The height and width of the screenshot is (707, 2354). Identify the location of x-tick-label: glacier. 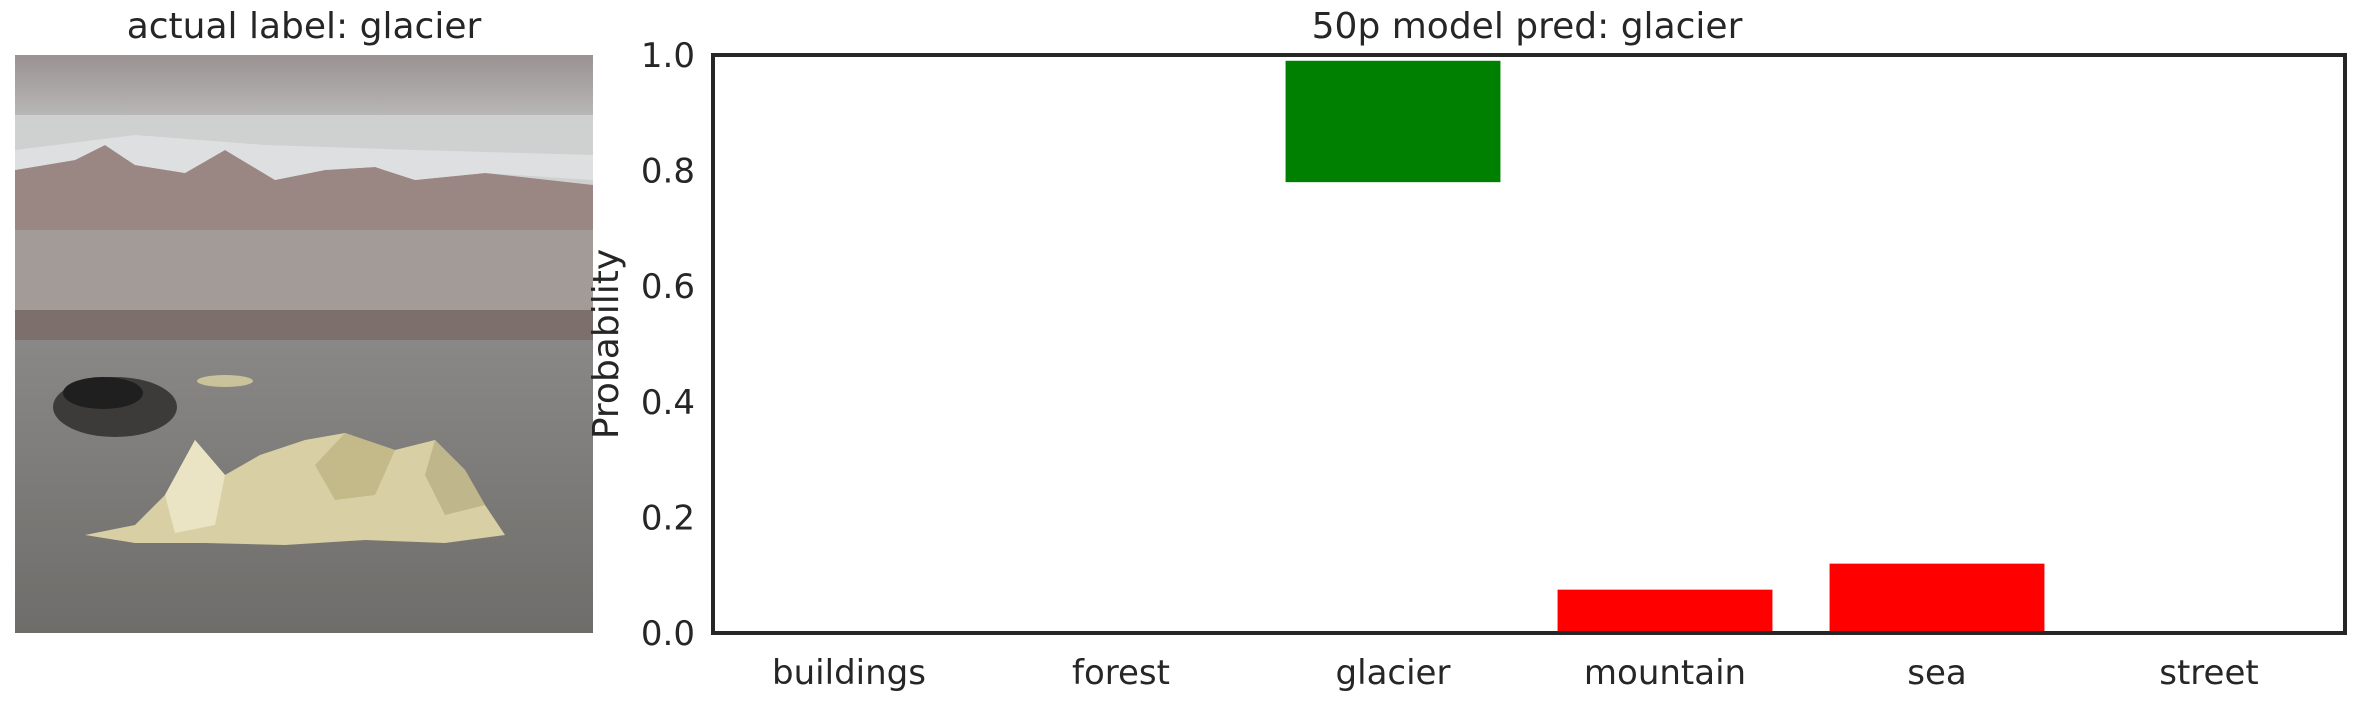
(1393, 673).